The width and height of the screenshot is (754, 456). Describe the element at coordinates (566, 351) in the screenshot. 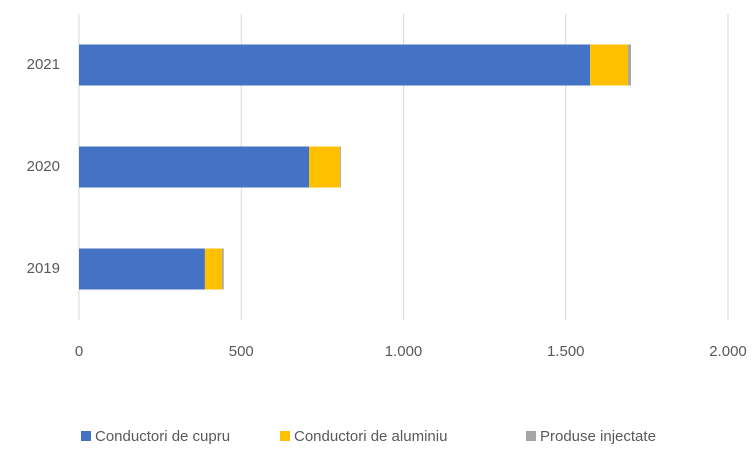

I see `x-tick-label: 1.500` at that location.